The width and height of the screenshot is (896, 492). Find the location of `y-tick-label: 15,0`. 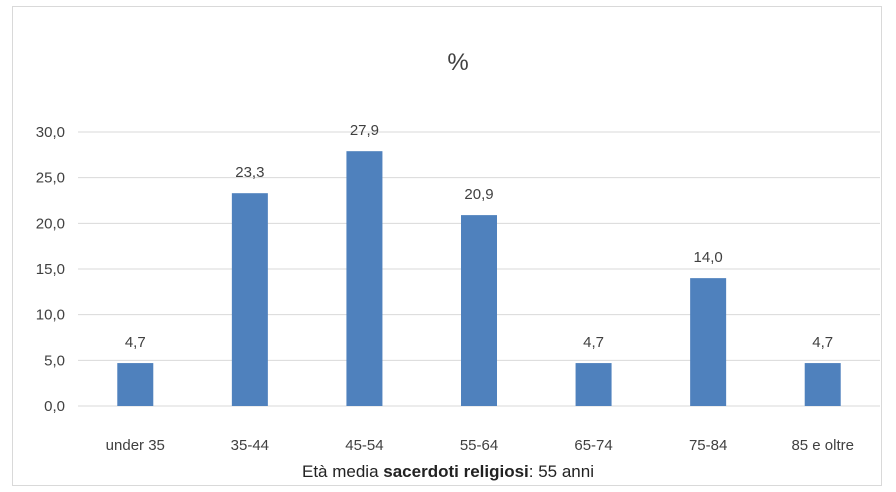

y-tick-label: 15,0 is located at coordinates (50, 269).